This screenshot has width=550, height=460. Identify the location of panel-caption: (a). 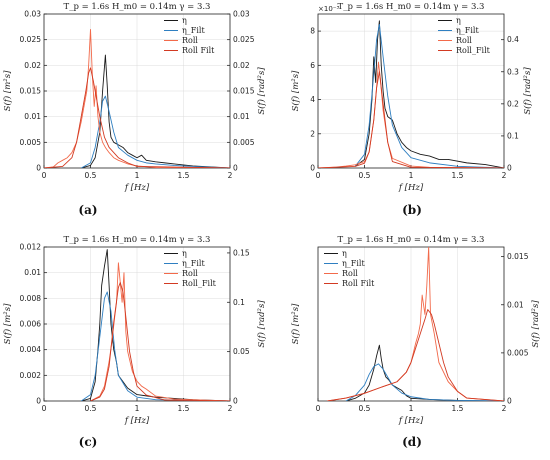
(87, 210).